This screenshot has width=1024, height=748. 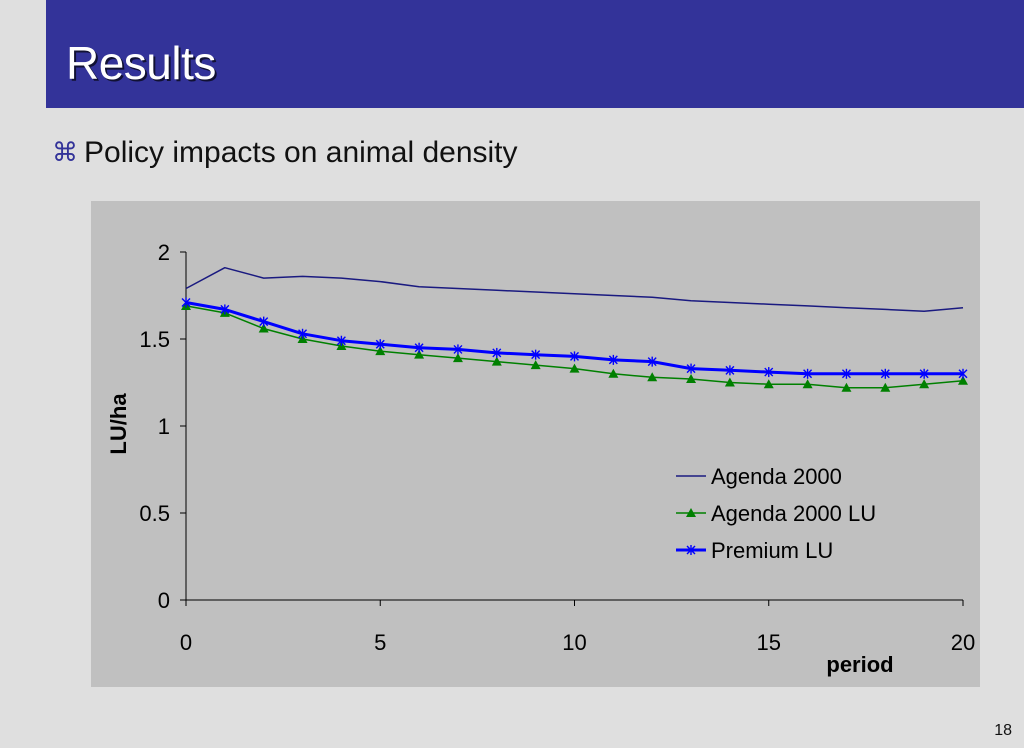 I want to click on x-tick-label: 15, so click(x=769, y=642).